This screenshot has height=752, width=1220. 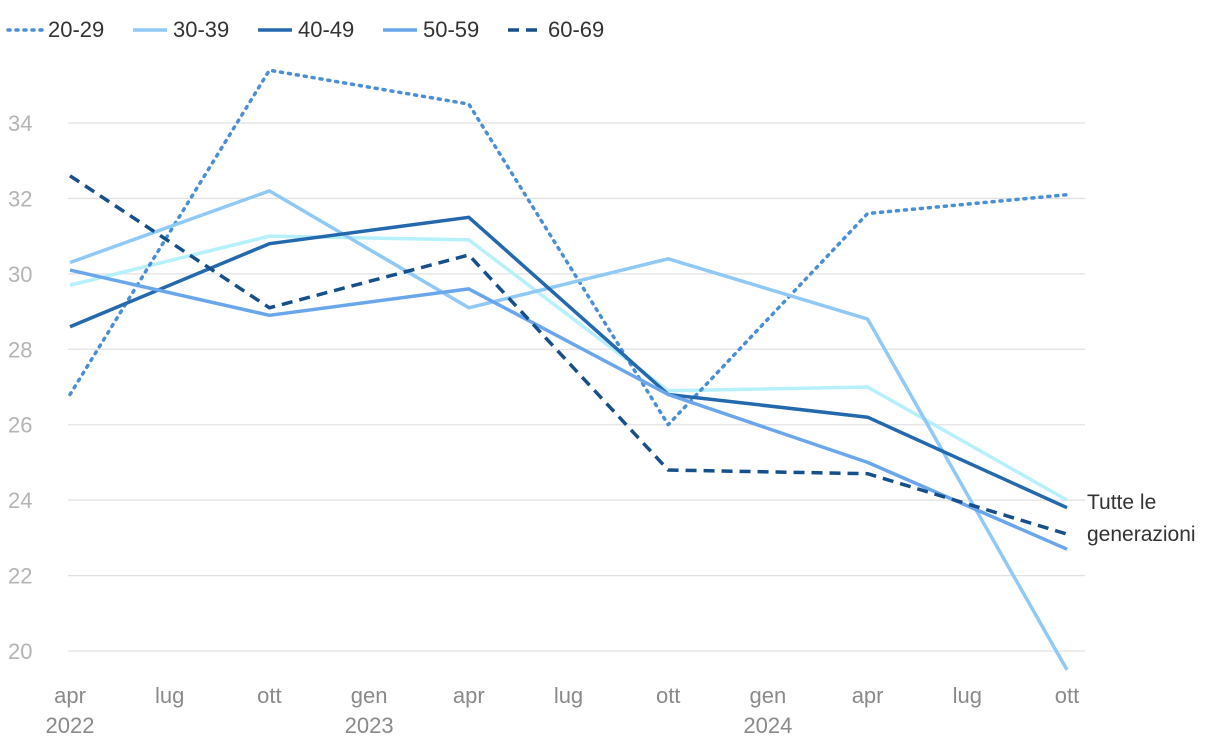 What do you see at coordinates (20, 425) in the screenshot?
I see `y-tick-label: 26` at bounding box center [20, 425].